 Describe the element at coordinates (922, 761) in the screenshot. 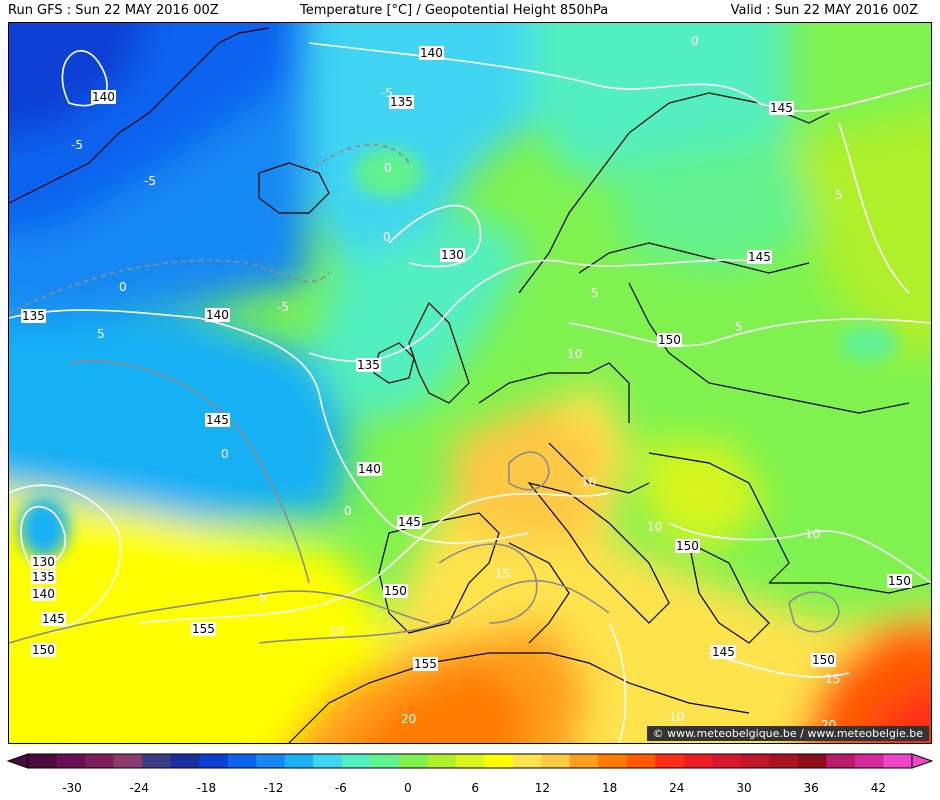

I see `legend-max-arrow` at that location.